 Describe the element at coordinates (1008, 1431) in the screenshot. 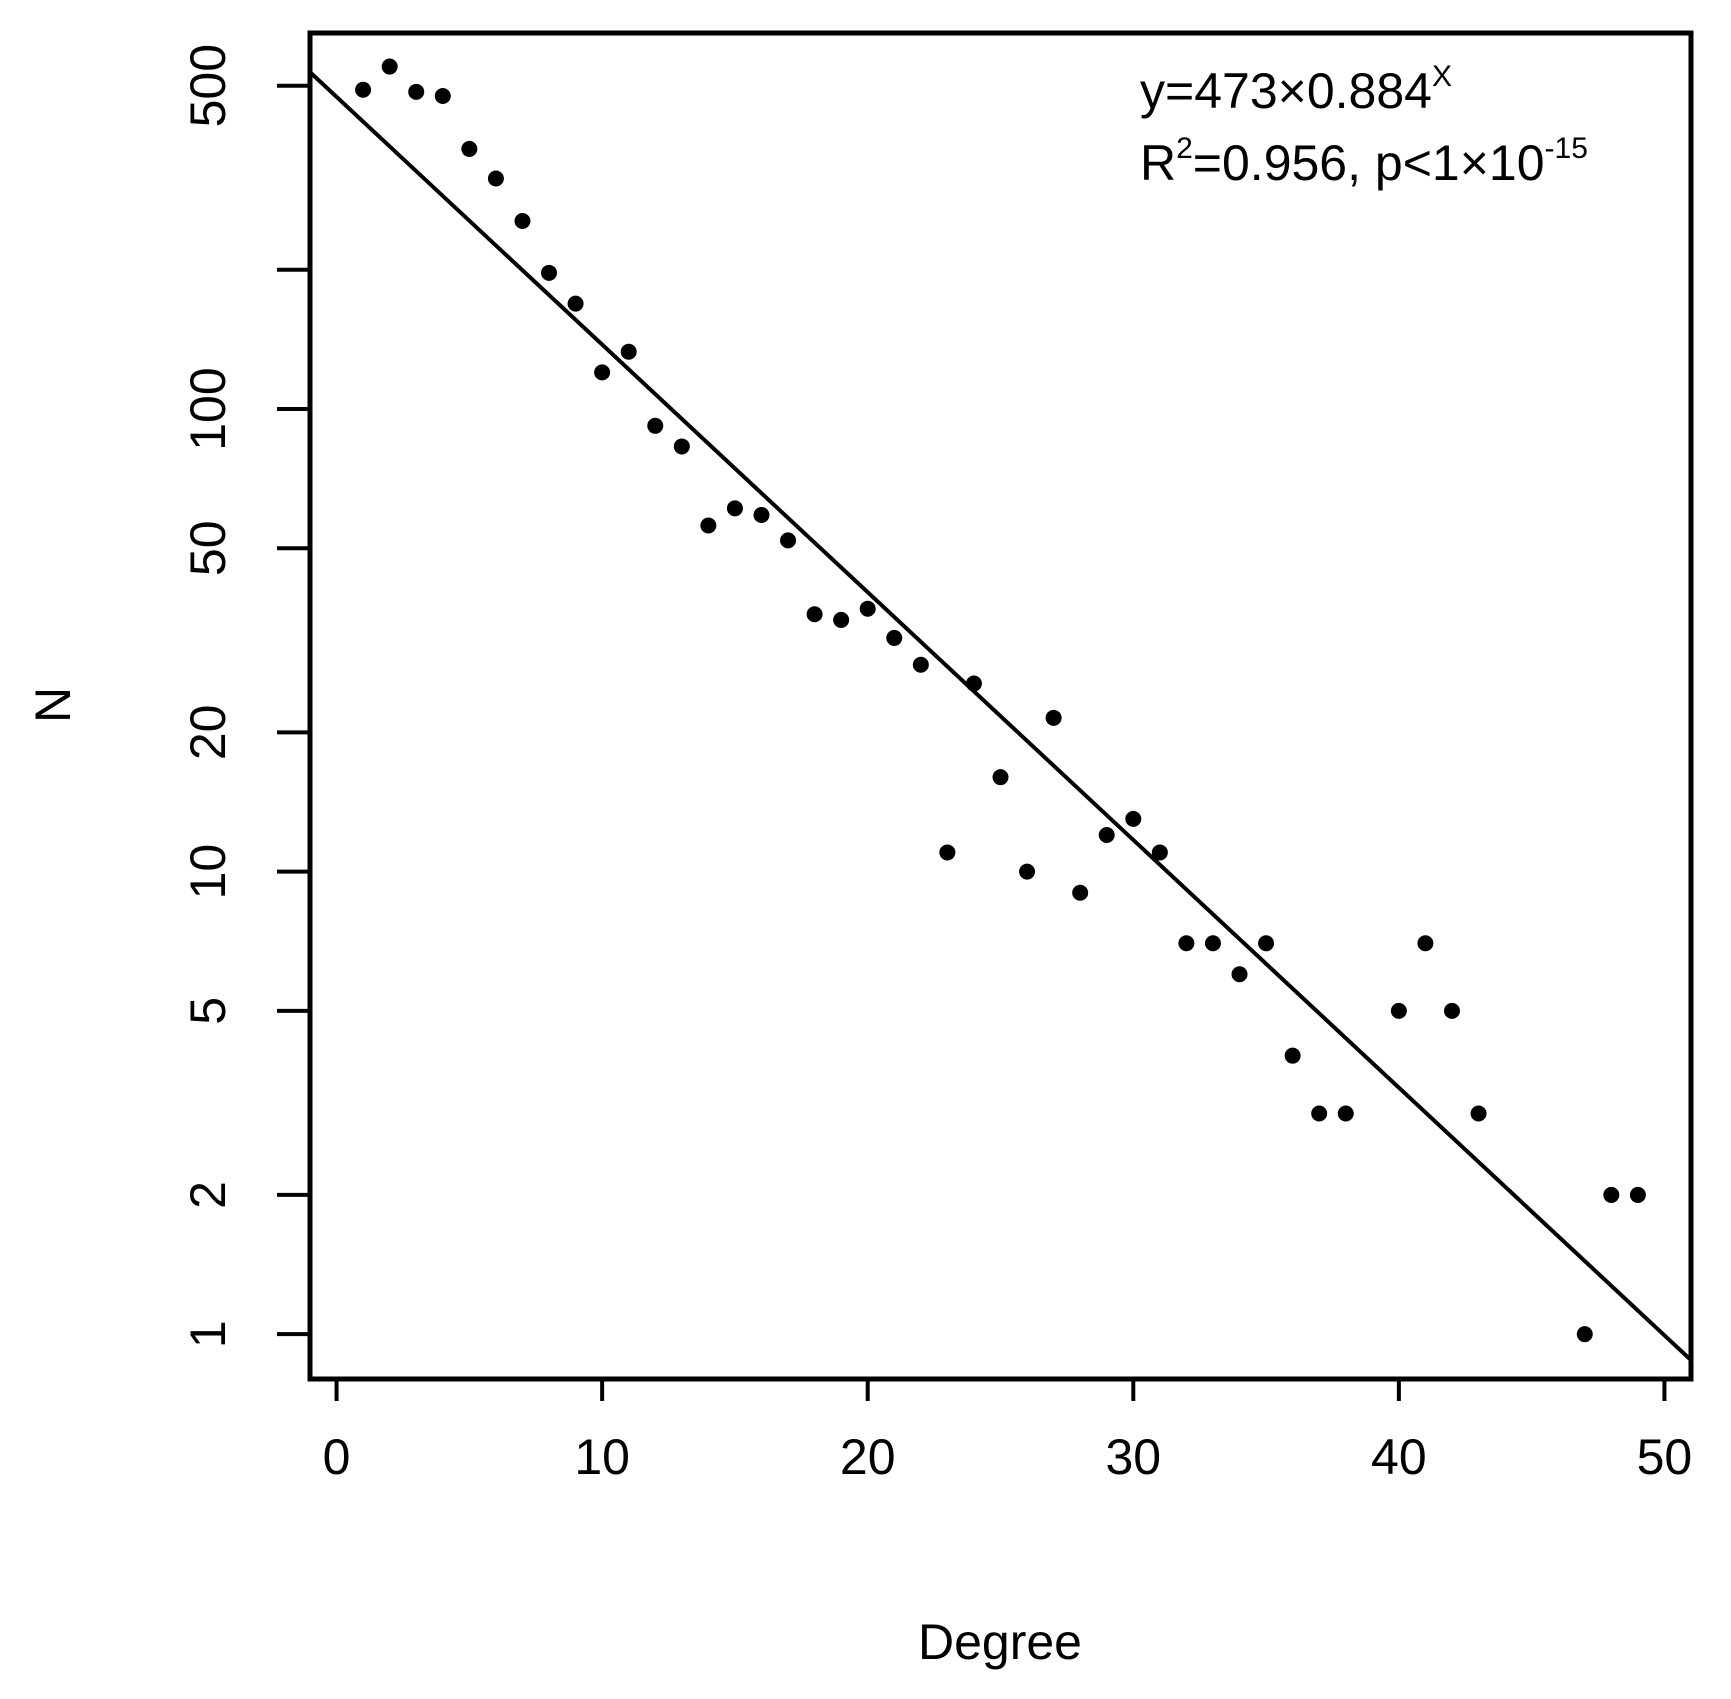

I see `x-axis: 0 10 20 30 40 50` at that location.